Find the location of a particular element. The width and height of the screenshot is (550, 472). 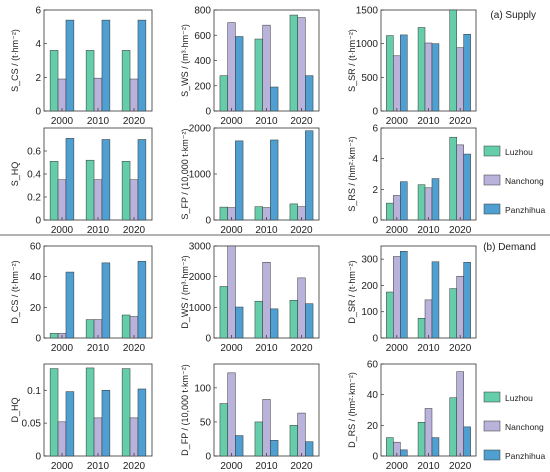

y-tick-label: 0.1 is located at coordinates (34, 391).